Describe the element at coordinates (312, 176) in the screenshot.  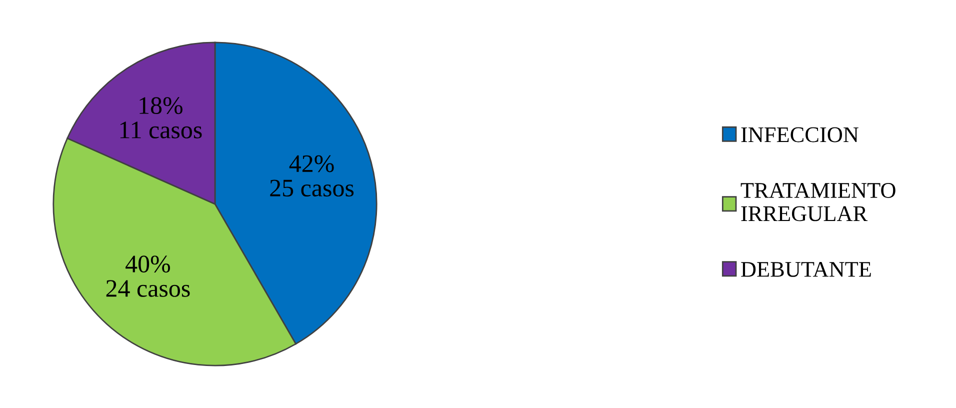
I see `data-label: 42% 25 casos` at that location.